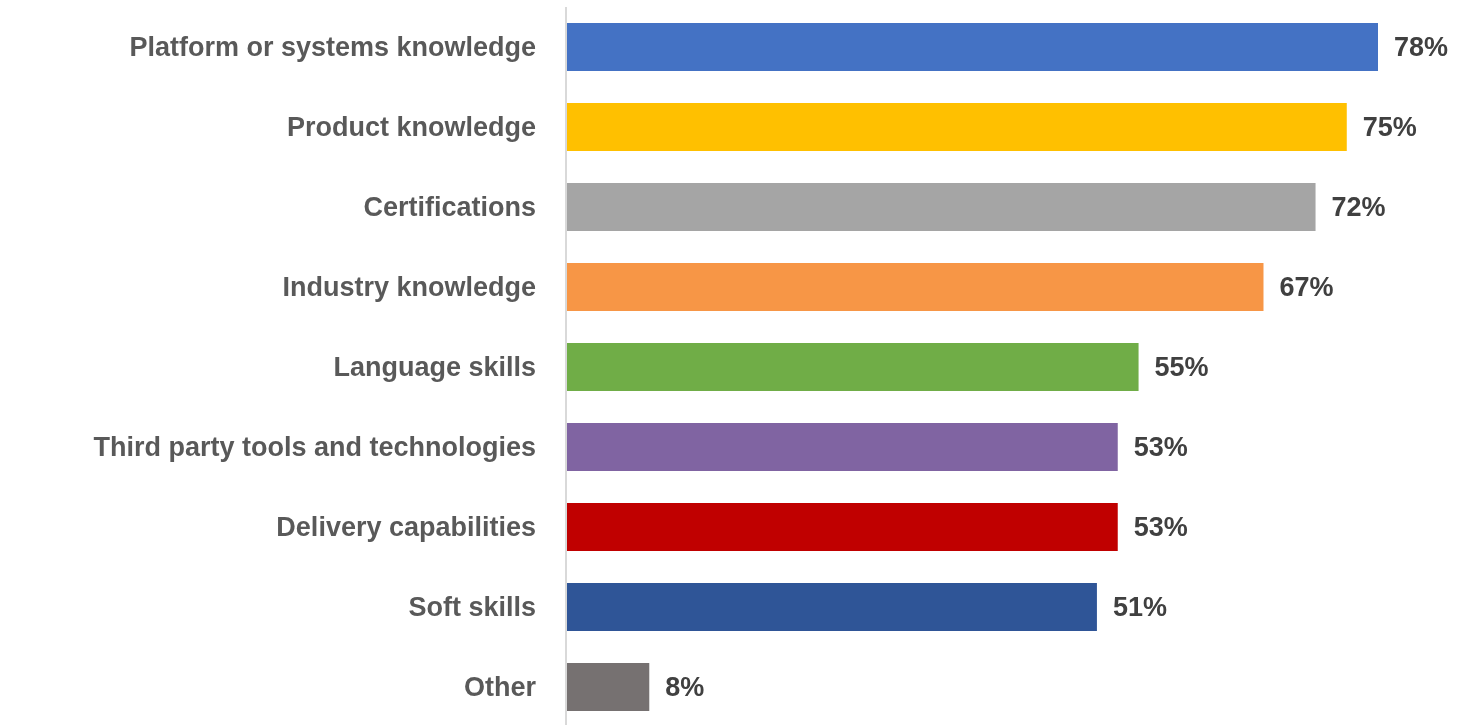 The width and height of the screenshot is (1463, 725). Describe the element at coordinates (472, 606) in the screenshot. I see `y-tick-label: Soft skills` at that location.